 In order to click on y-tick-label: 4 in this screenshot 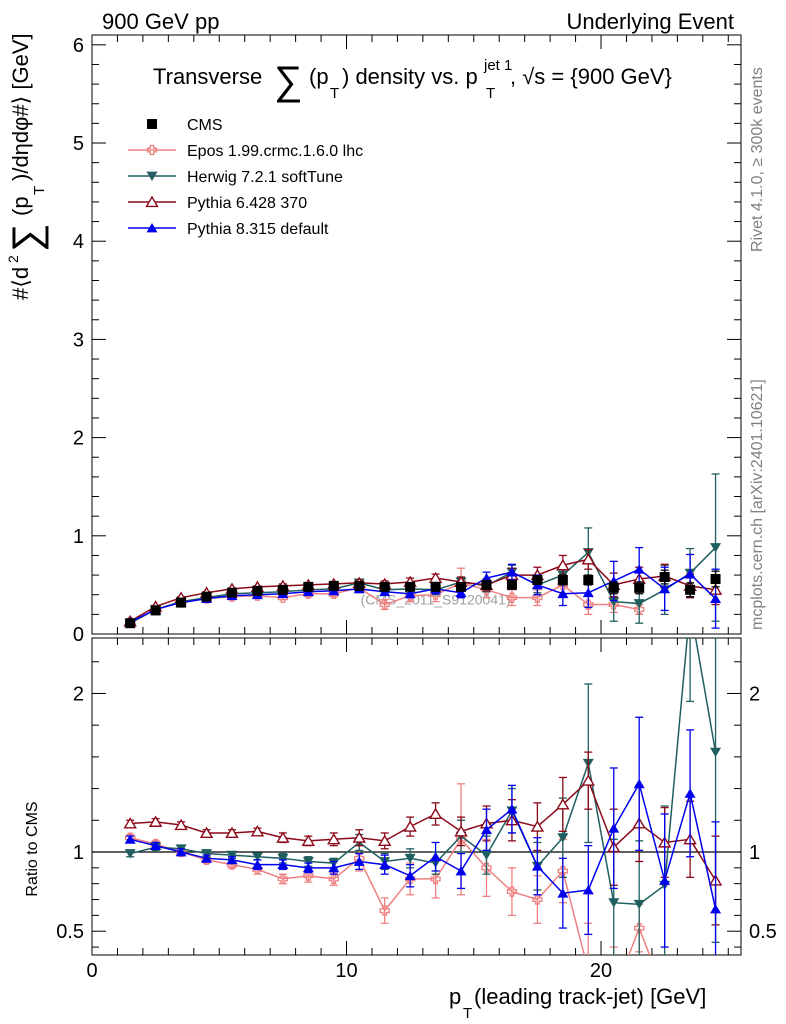, I will do `click(78, 242)`.